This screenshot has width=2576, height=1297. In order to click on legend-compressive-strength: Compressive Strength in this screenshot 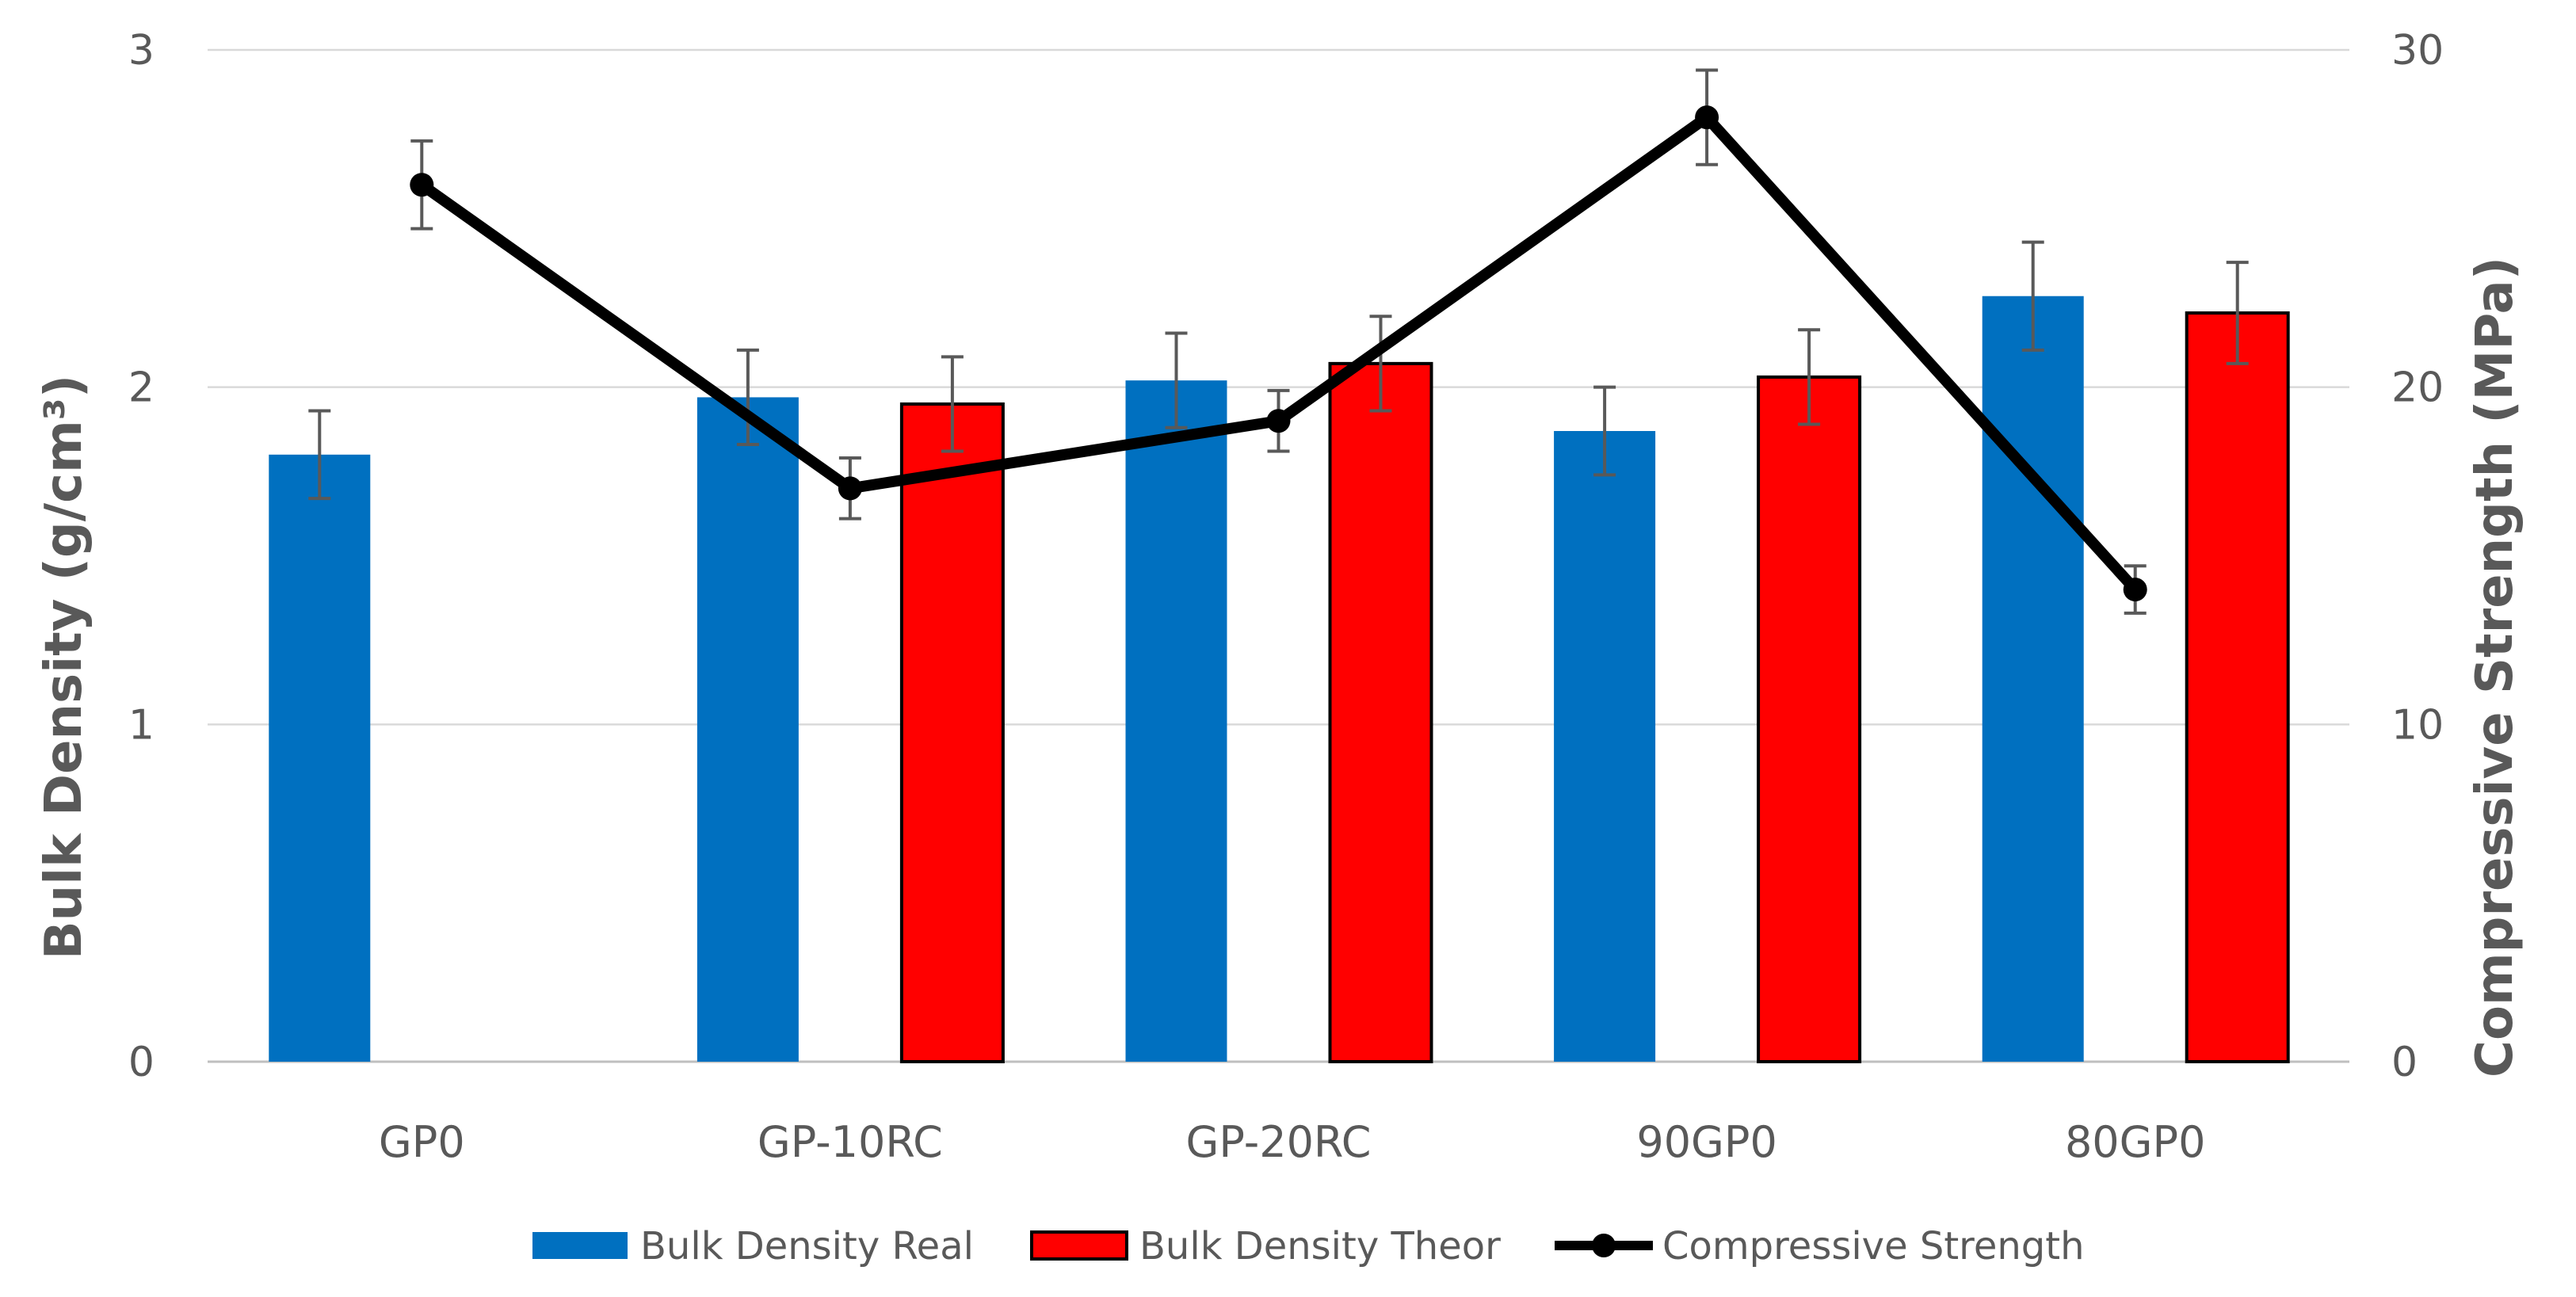, I will do `click(1820, 1246)`.